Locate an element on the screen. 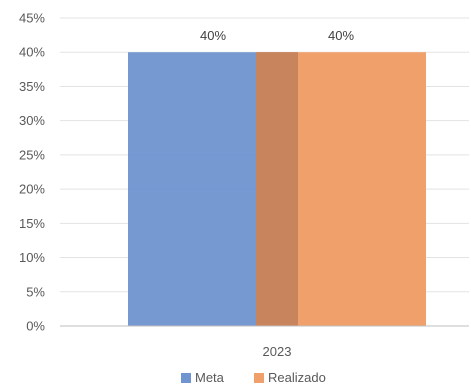  legend-swatch-realizado is located at coordinates (259, 378).